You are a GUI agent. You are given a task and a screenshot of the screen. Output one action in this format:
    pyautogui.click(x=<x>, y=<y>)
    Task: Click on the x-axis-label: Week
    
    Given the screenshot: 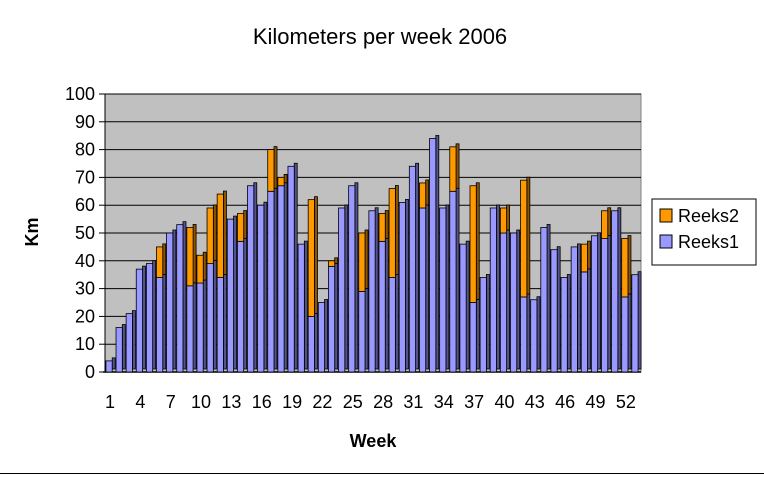 What is the action you would take?
    pyautogui.click(x=374, y=441)
    